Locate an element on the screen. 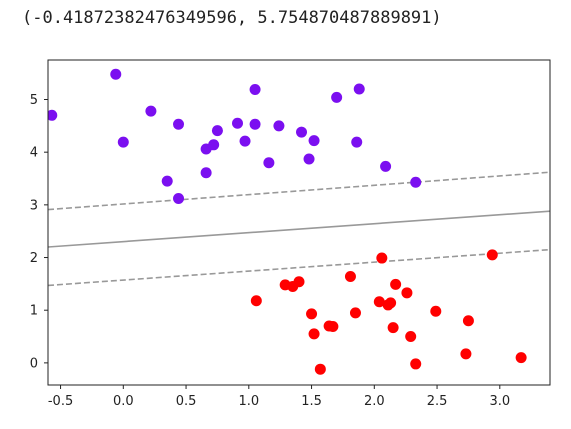 The width and height of the screenshot is (571, 429). x-tick-label: 1.5 is located at coordinates (311, 401).